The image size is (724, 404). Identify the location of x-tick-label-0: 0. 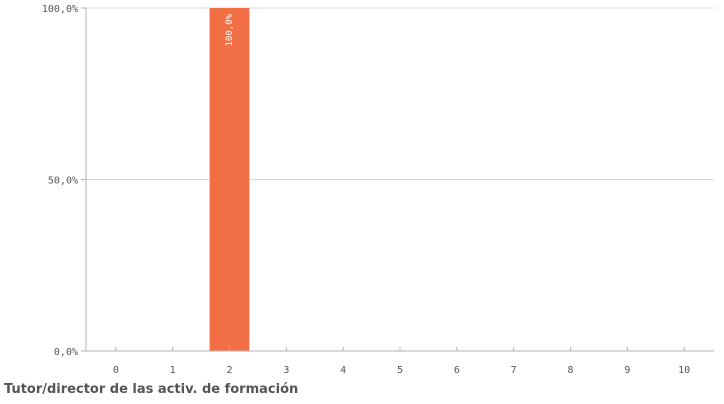
(116, 370).